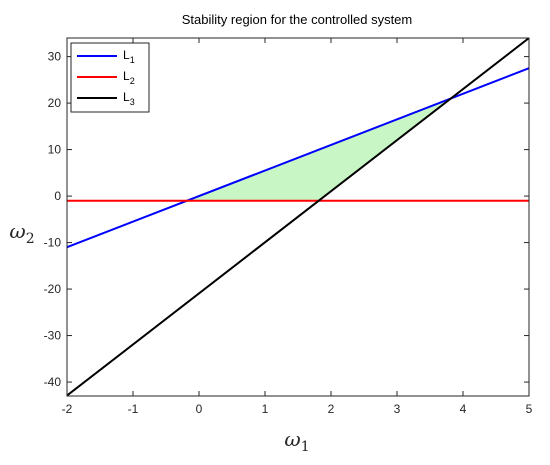 This screenshot has height=465, width=550. What do you see at coordinates (53, 382) in the screenshot?
I see `y-tick-label: -40` at bounding box center [53, 382].